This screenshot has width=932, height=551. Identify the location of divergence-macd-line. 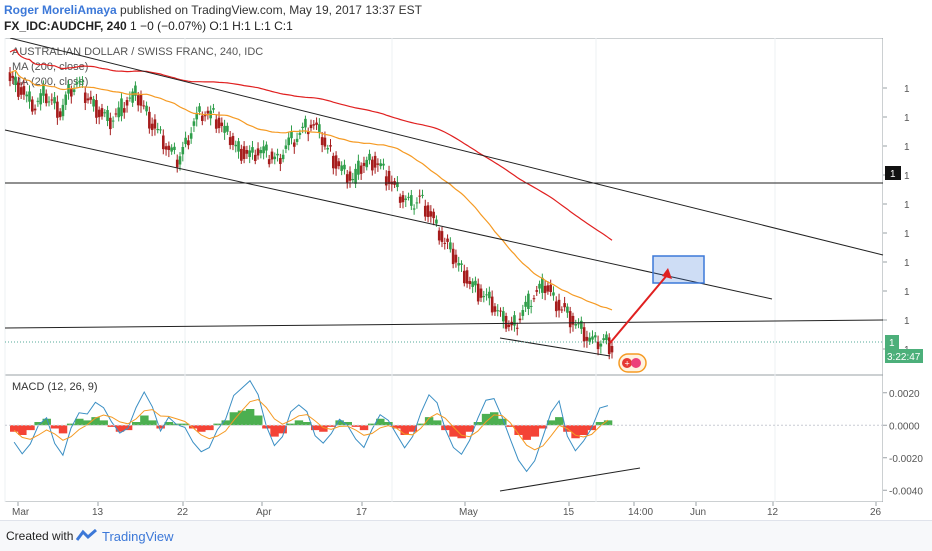
(570, 479).